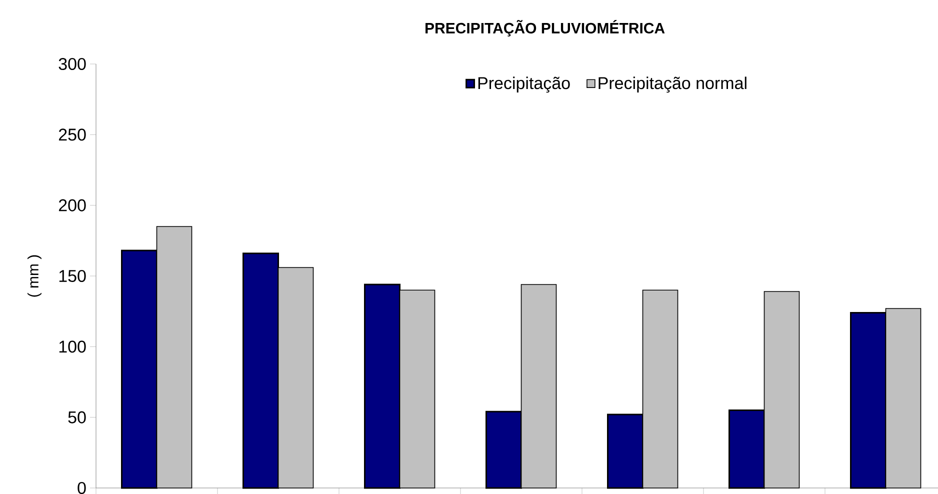  What do you see at coordinates (72, 134) in the screenshot?
I see `y-tick-label: 250` at bounding box center [72, 134].